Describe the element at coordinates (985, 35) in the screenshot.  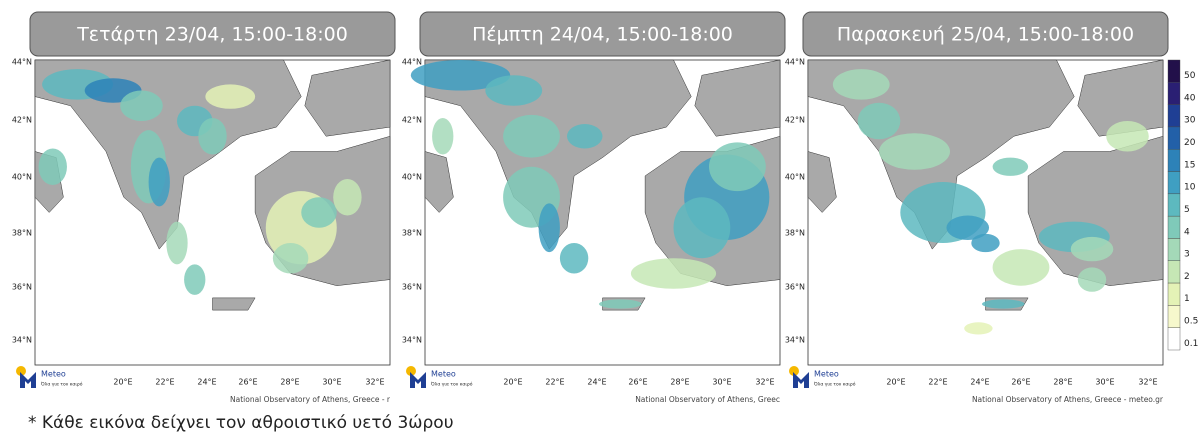
I see `panel-title: Παρασκευή 25/04, 15:00-18:00` at that location.